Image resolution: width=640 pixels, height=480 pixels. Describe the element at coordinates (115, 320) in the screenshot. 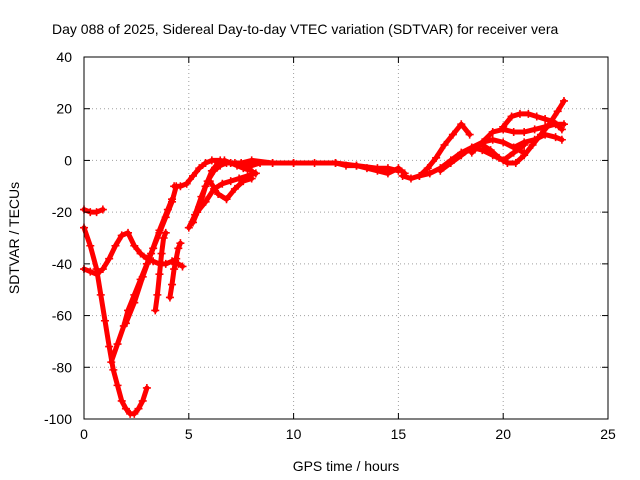

I see `series-s3` at that location.